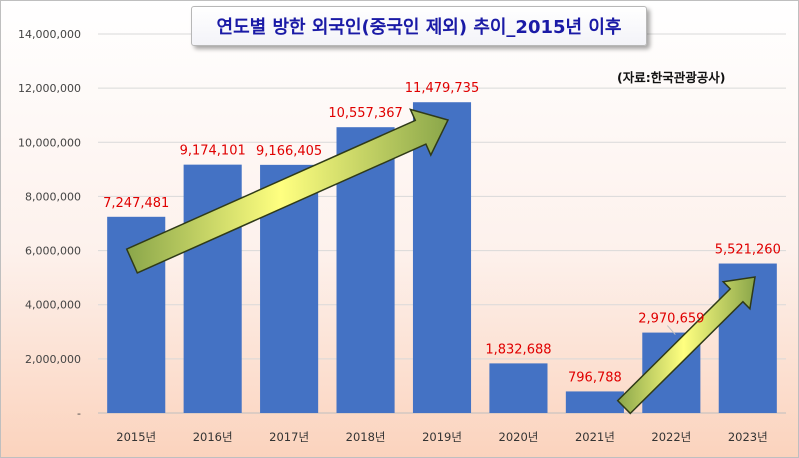  Describe the element at coordinates (748, 250) in the screenshot. I see `data-label: 5,521,260` at that location.